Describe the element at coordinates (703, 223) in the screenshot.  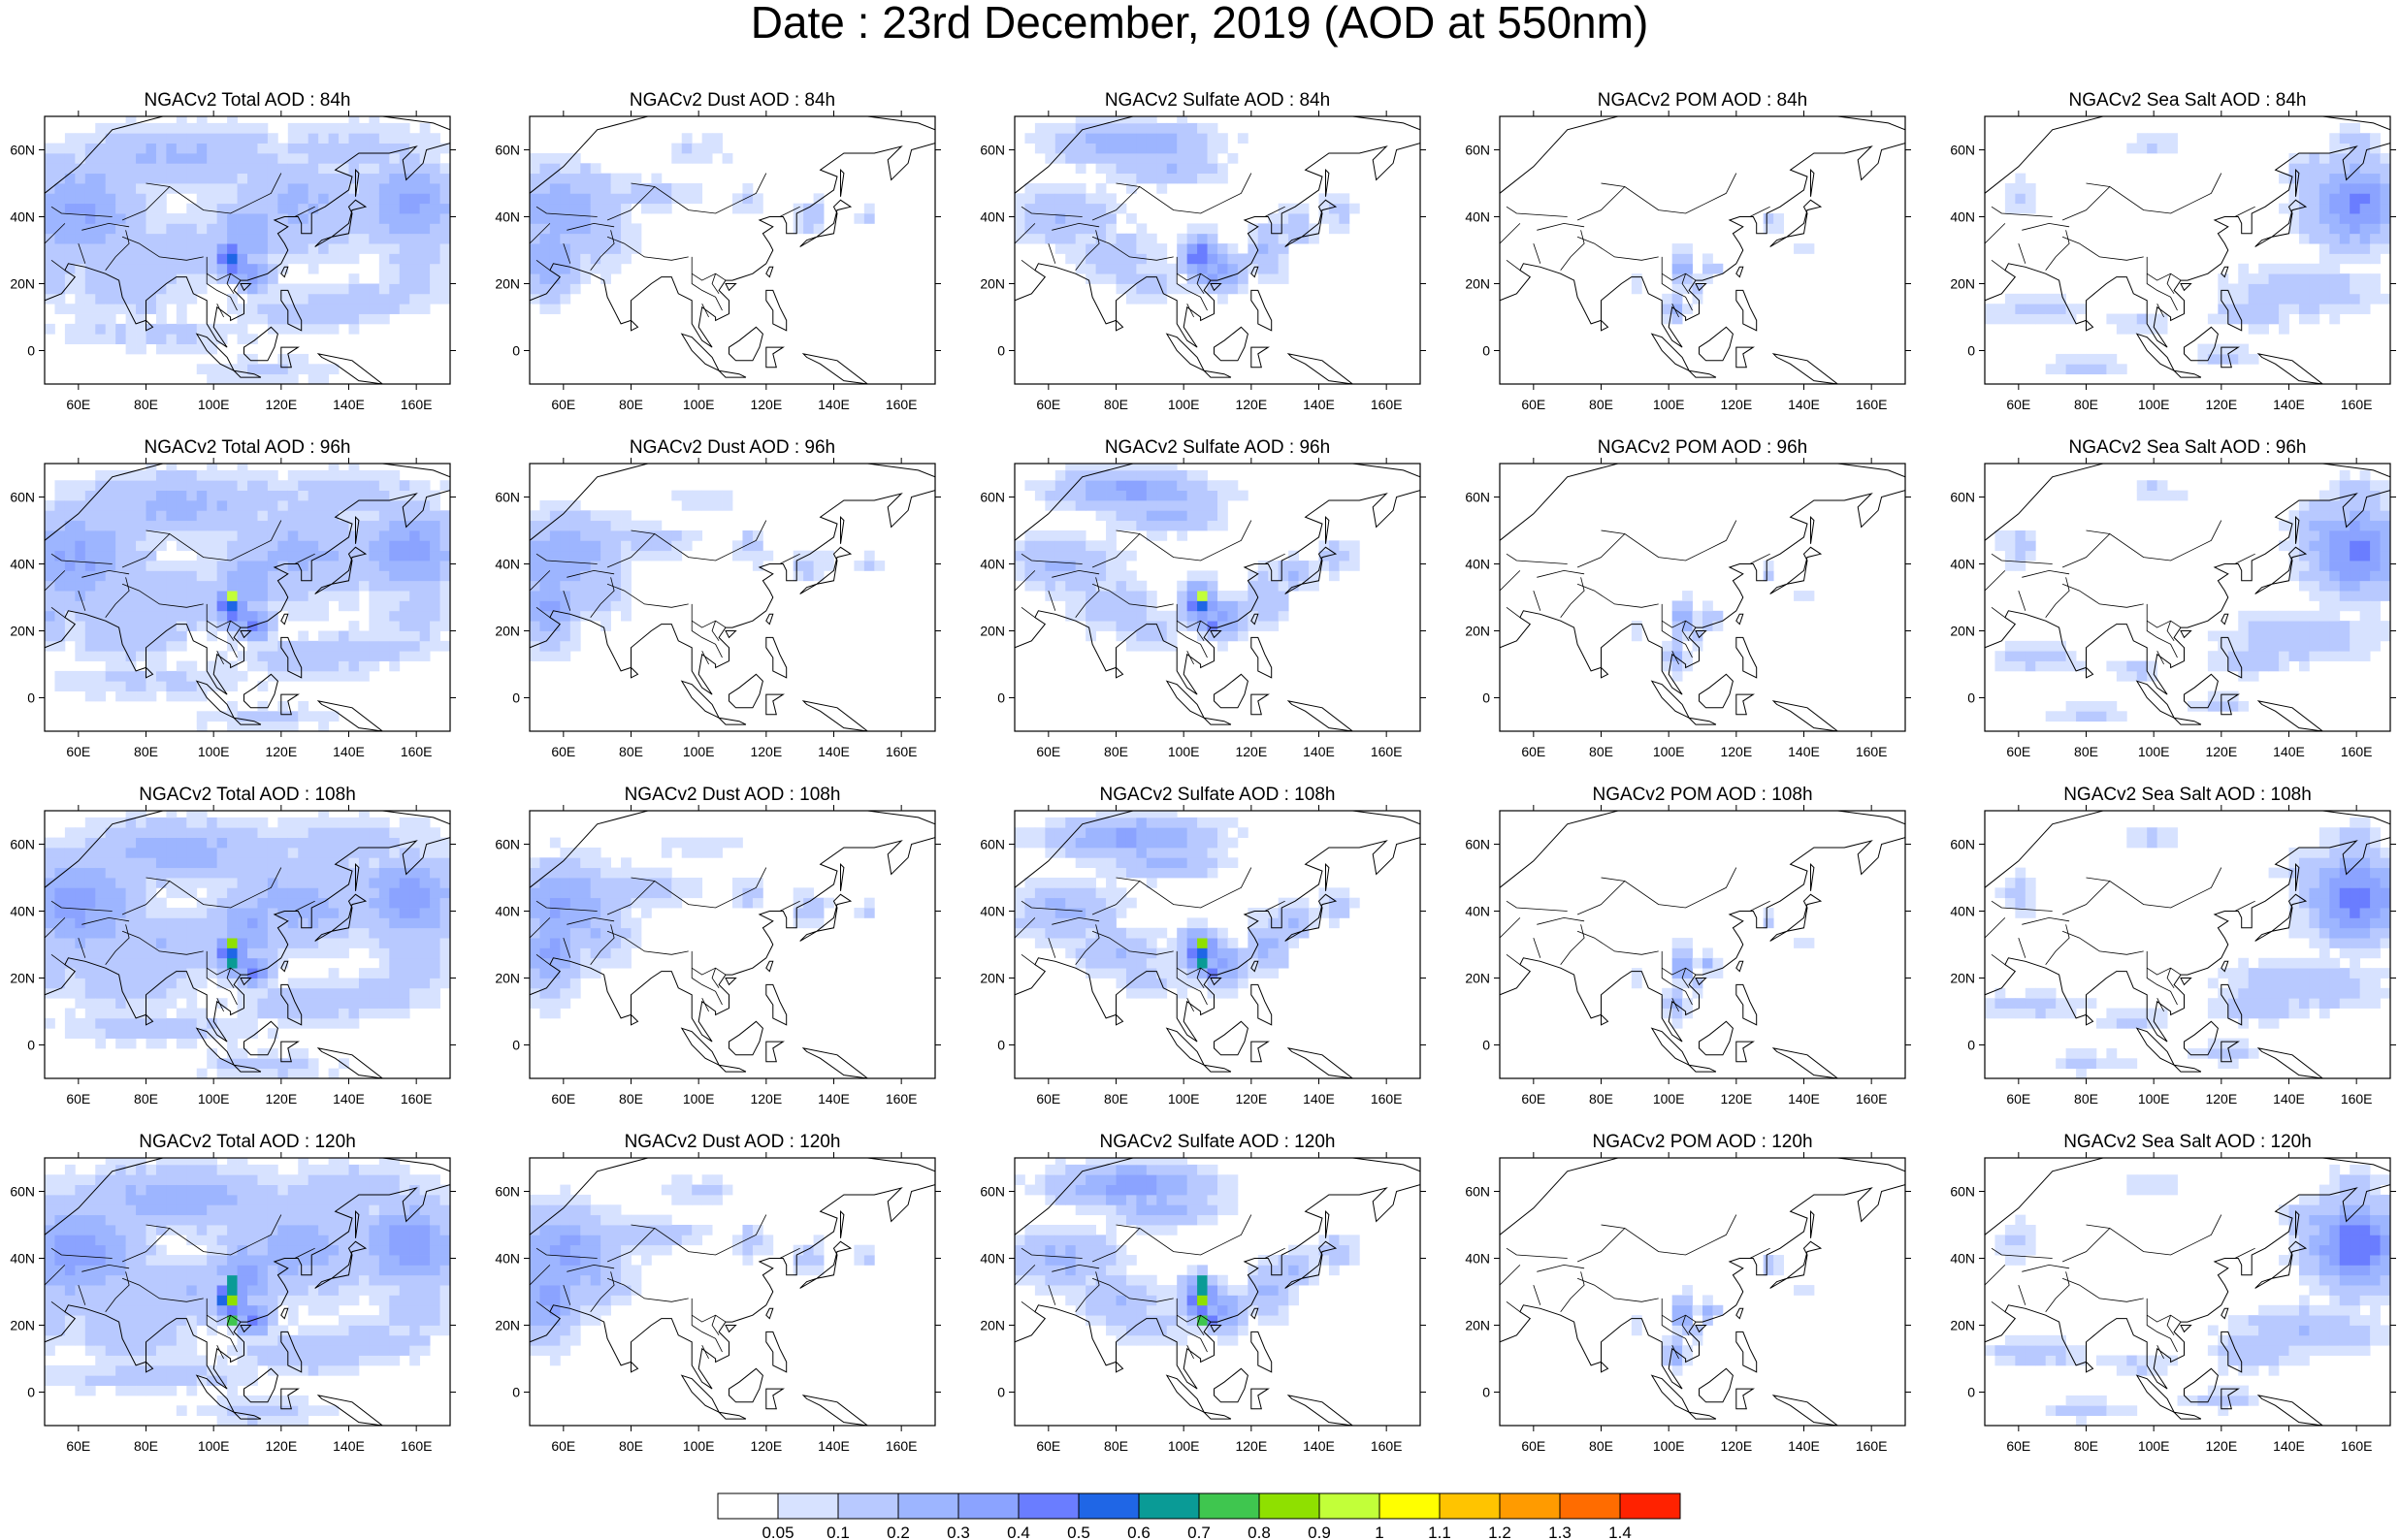
I see `aod-field` at that location.